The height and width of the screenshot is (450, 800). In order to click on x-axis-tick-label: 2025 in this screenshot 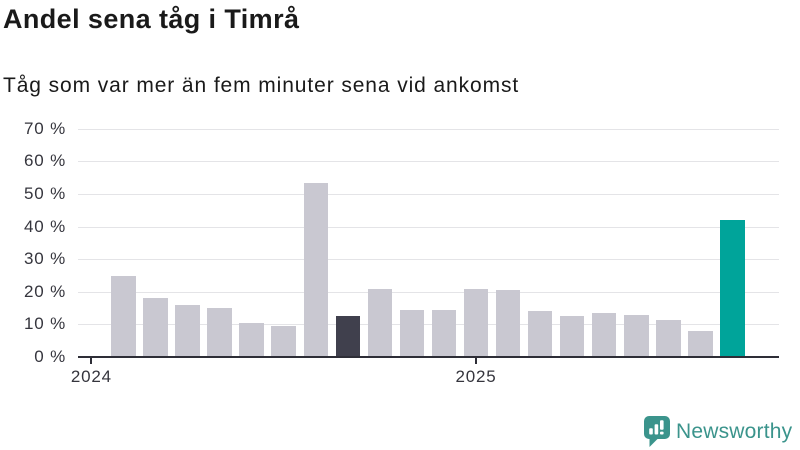, I will do `click(476, 376)`.